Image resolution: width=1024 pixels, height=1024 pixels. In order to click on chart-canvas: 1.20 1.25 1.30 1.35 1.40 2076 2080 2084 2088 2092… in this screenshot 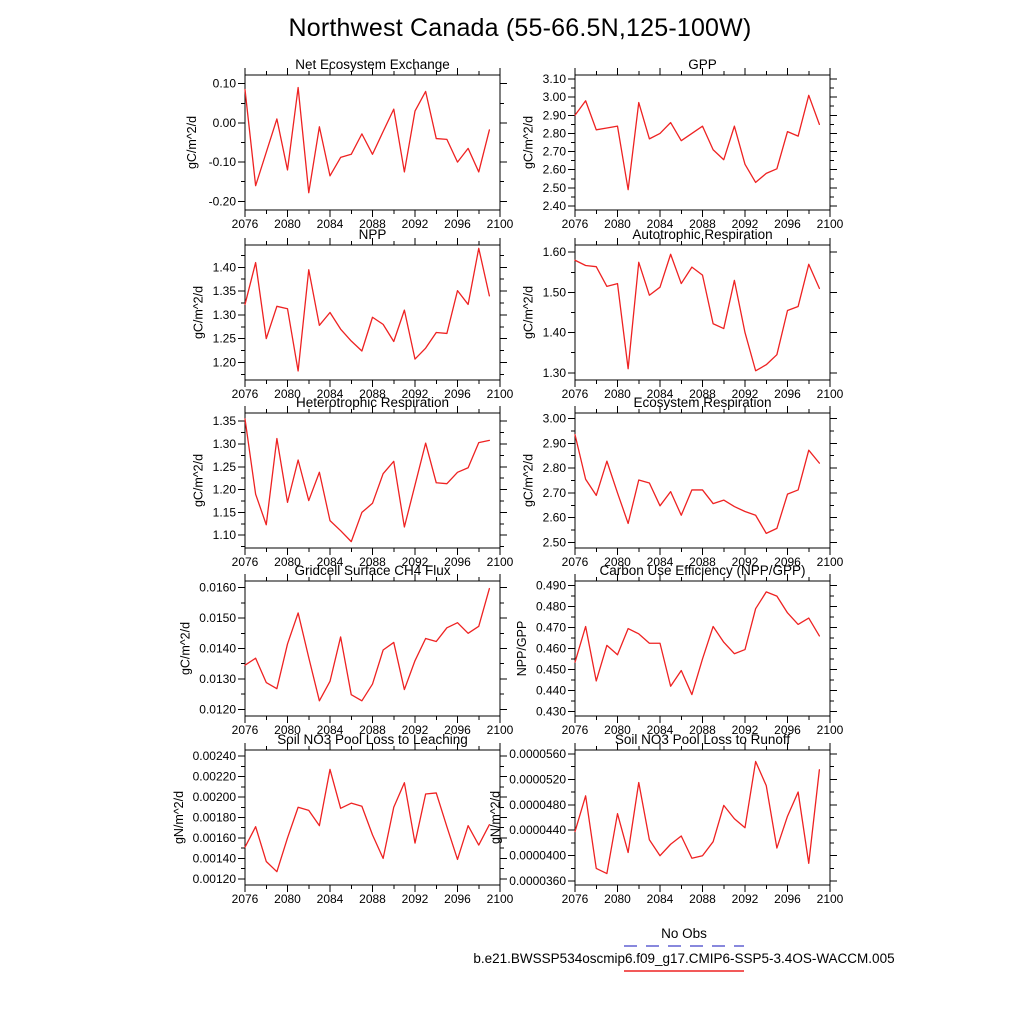, I will do `click(353, 314)`.